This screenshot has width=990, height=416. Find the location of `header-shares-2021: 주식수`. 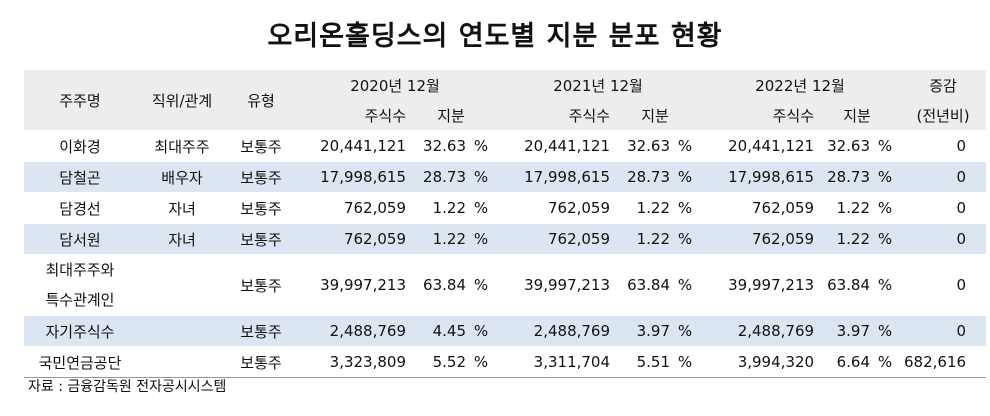

header-shares-2021: 주식수 is located at coordinates (553, 115).